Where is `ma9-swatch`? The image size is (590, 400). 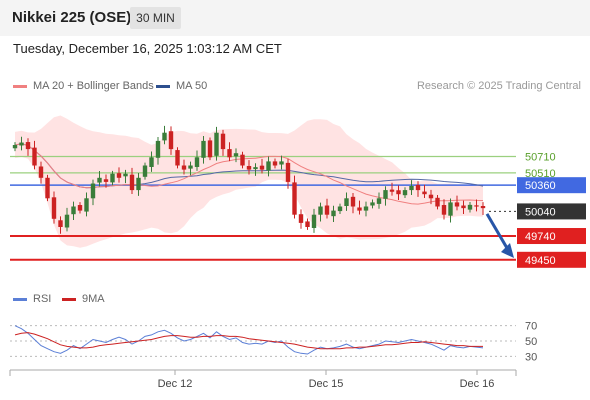
ma9-swatch is located at coordinates (69, 299).